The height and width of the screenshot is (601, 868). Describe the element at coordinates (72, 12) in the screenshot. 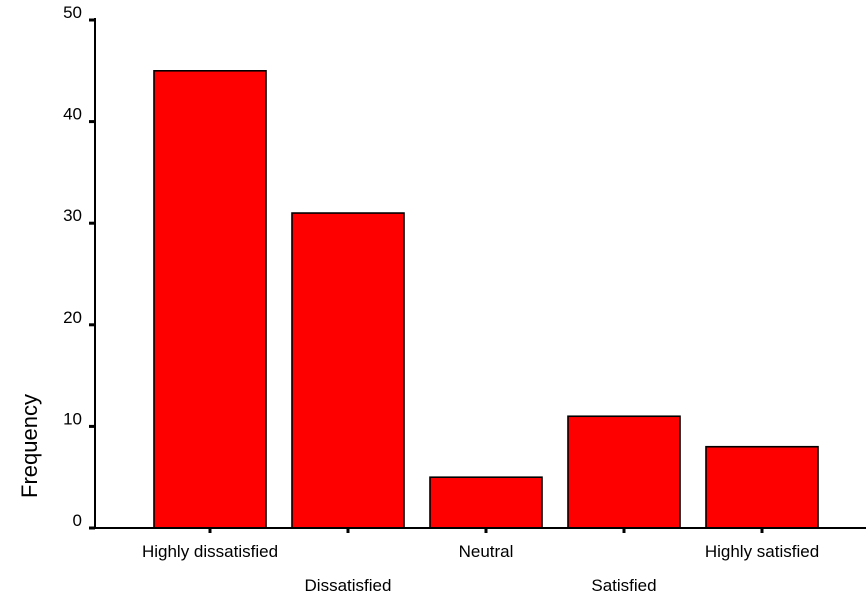

I see `y-tick-label: 50` at that location.